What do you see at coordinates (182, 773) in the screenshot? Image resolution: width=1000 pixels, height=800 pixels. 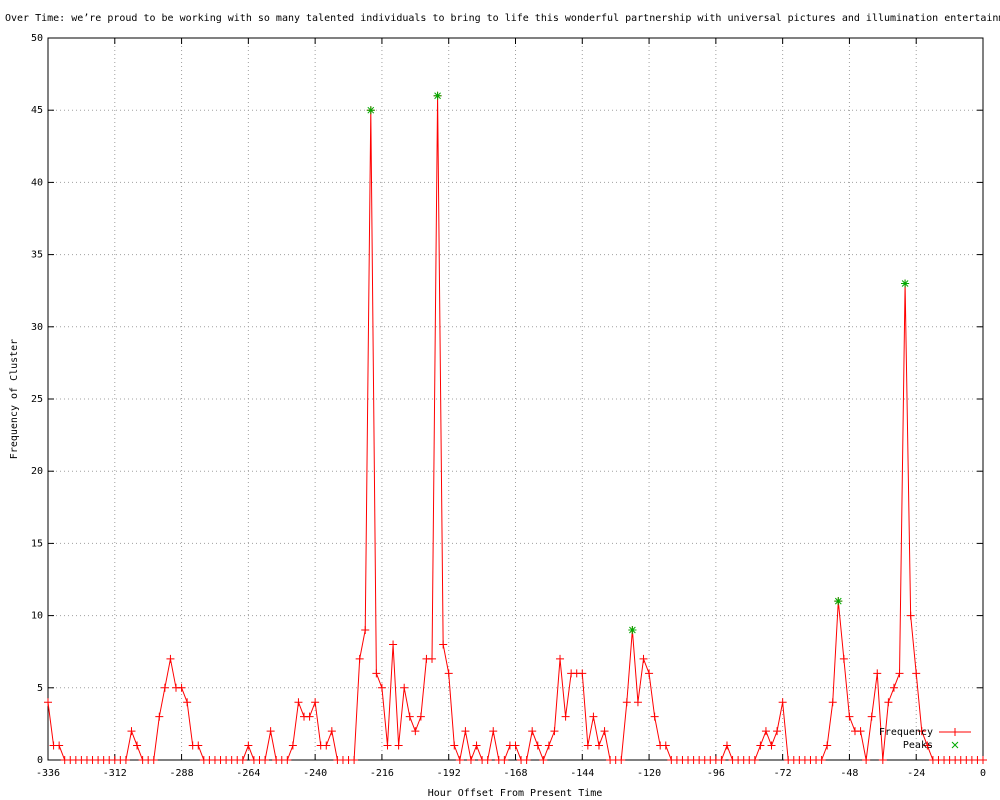 I see `x-tick-label: -288` at bounding box center [182, 773].